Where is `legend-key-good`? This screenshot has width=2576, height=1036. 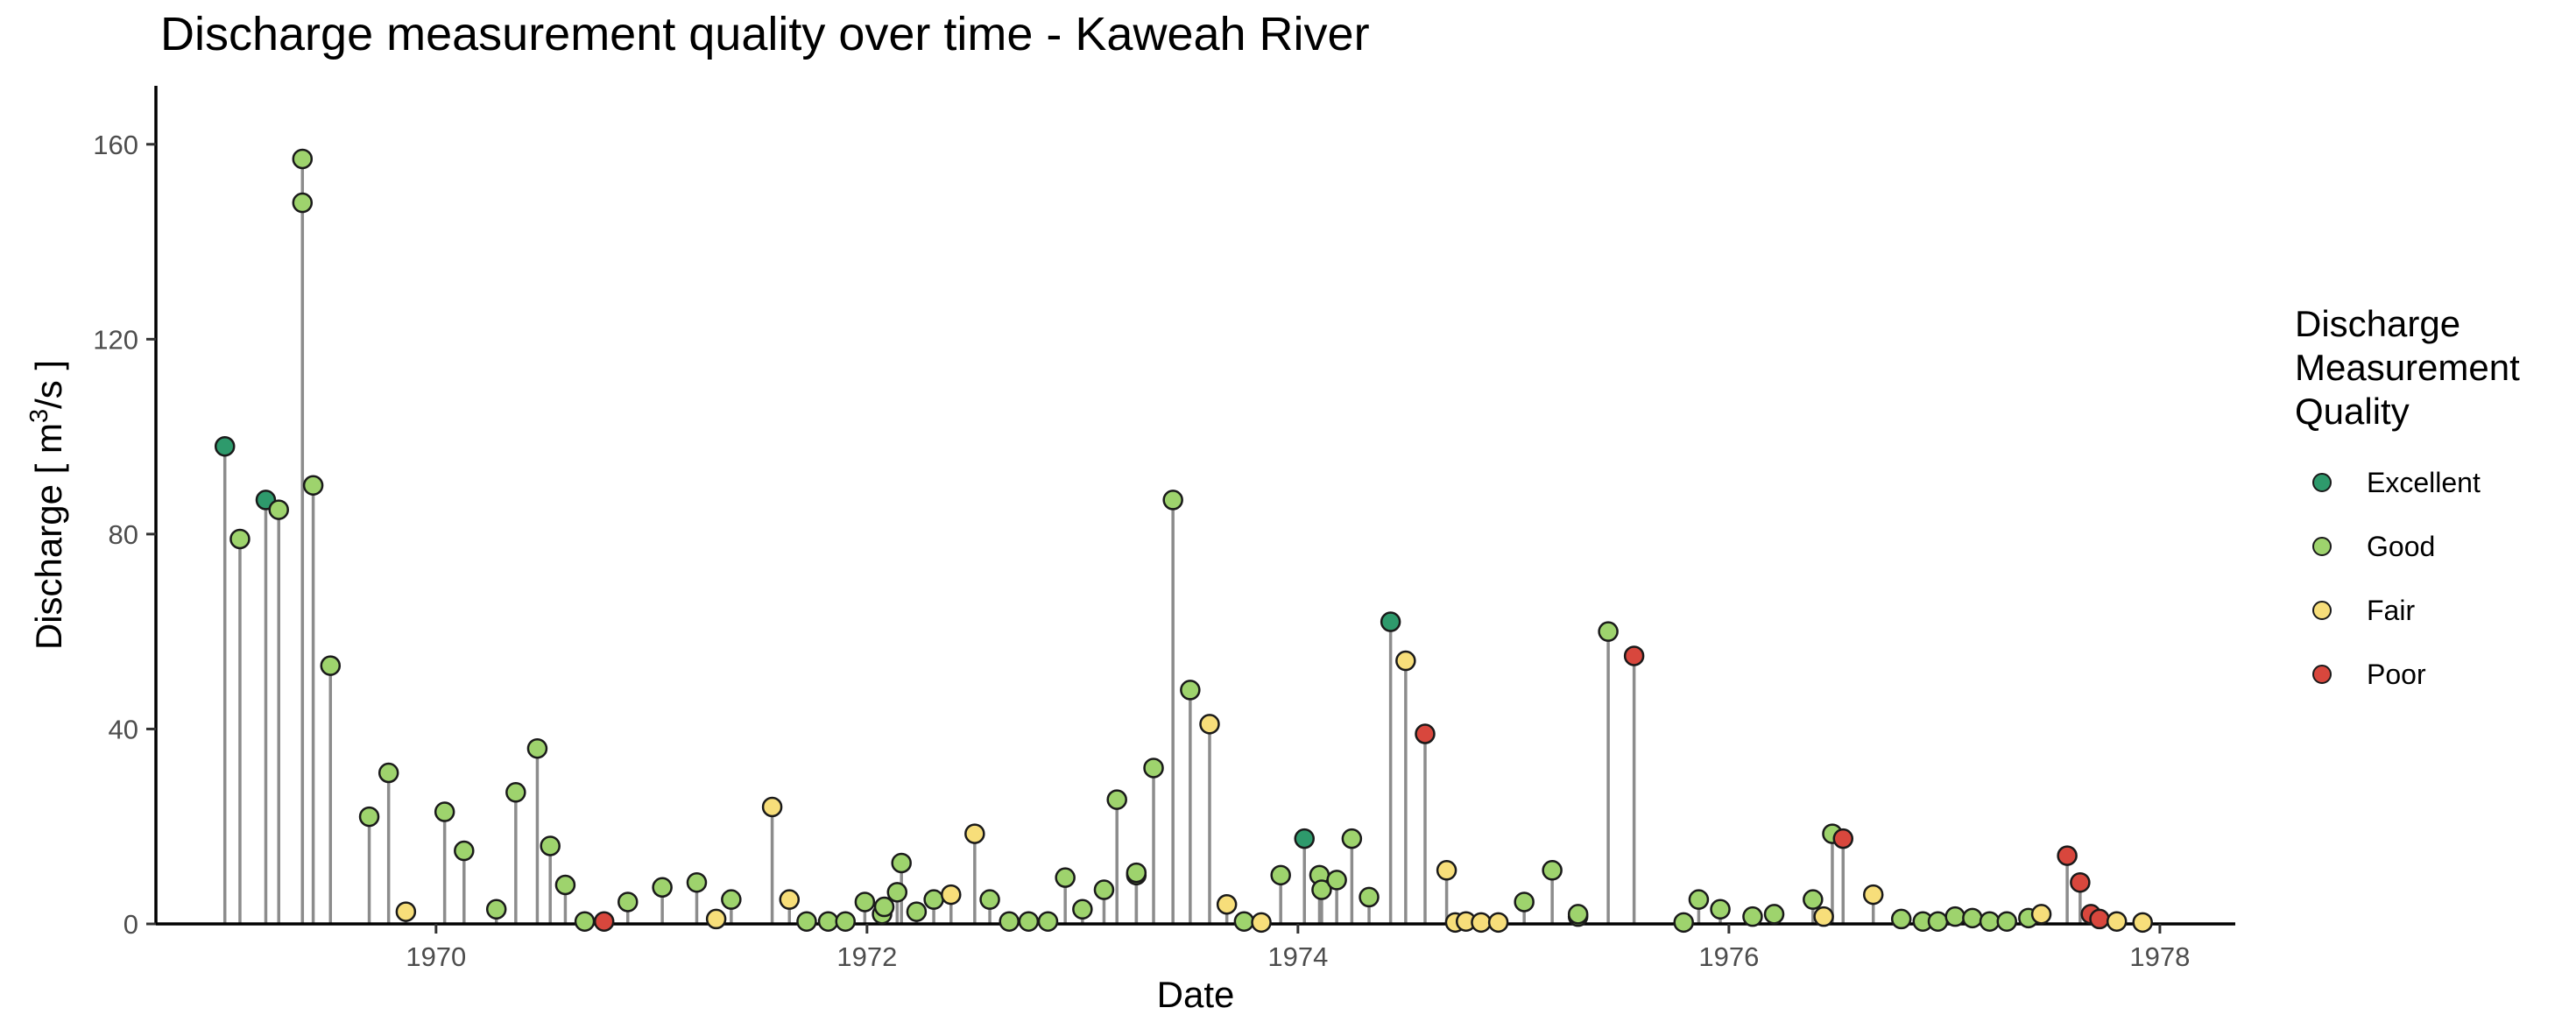
legend-key-good is located at coordinates (2322, 547).